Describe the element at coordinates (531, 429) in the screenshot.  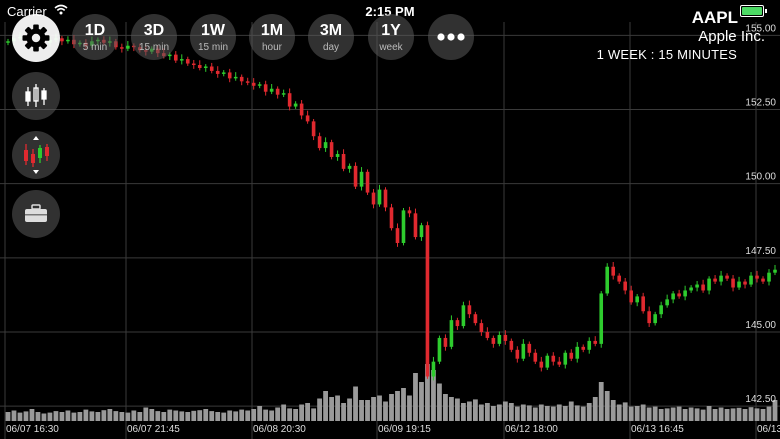
I see `x-tick-label: 06/12 18:00` at that location.